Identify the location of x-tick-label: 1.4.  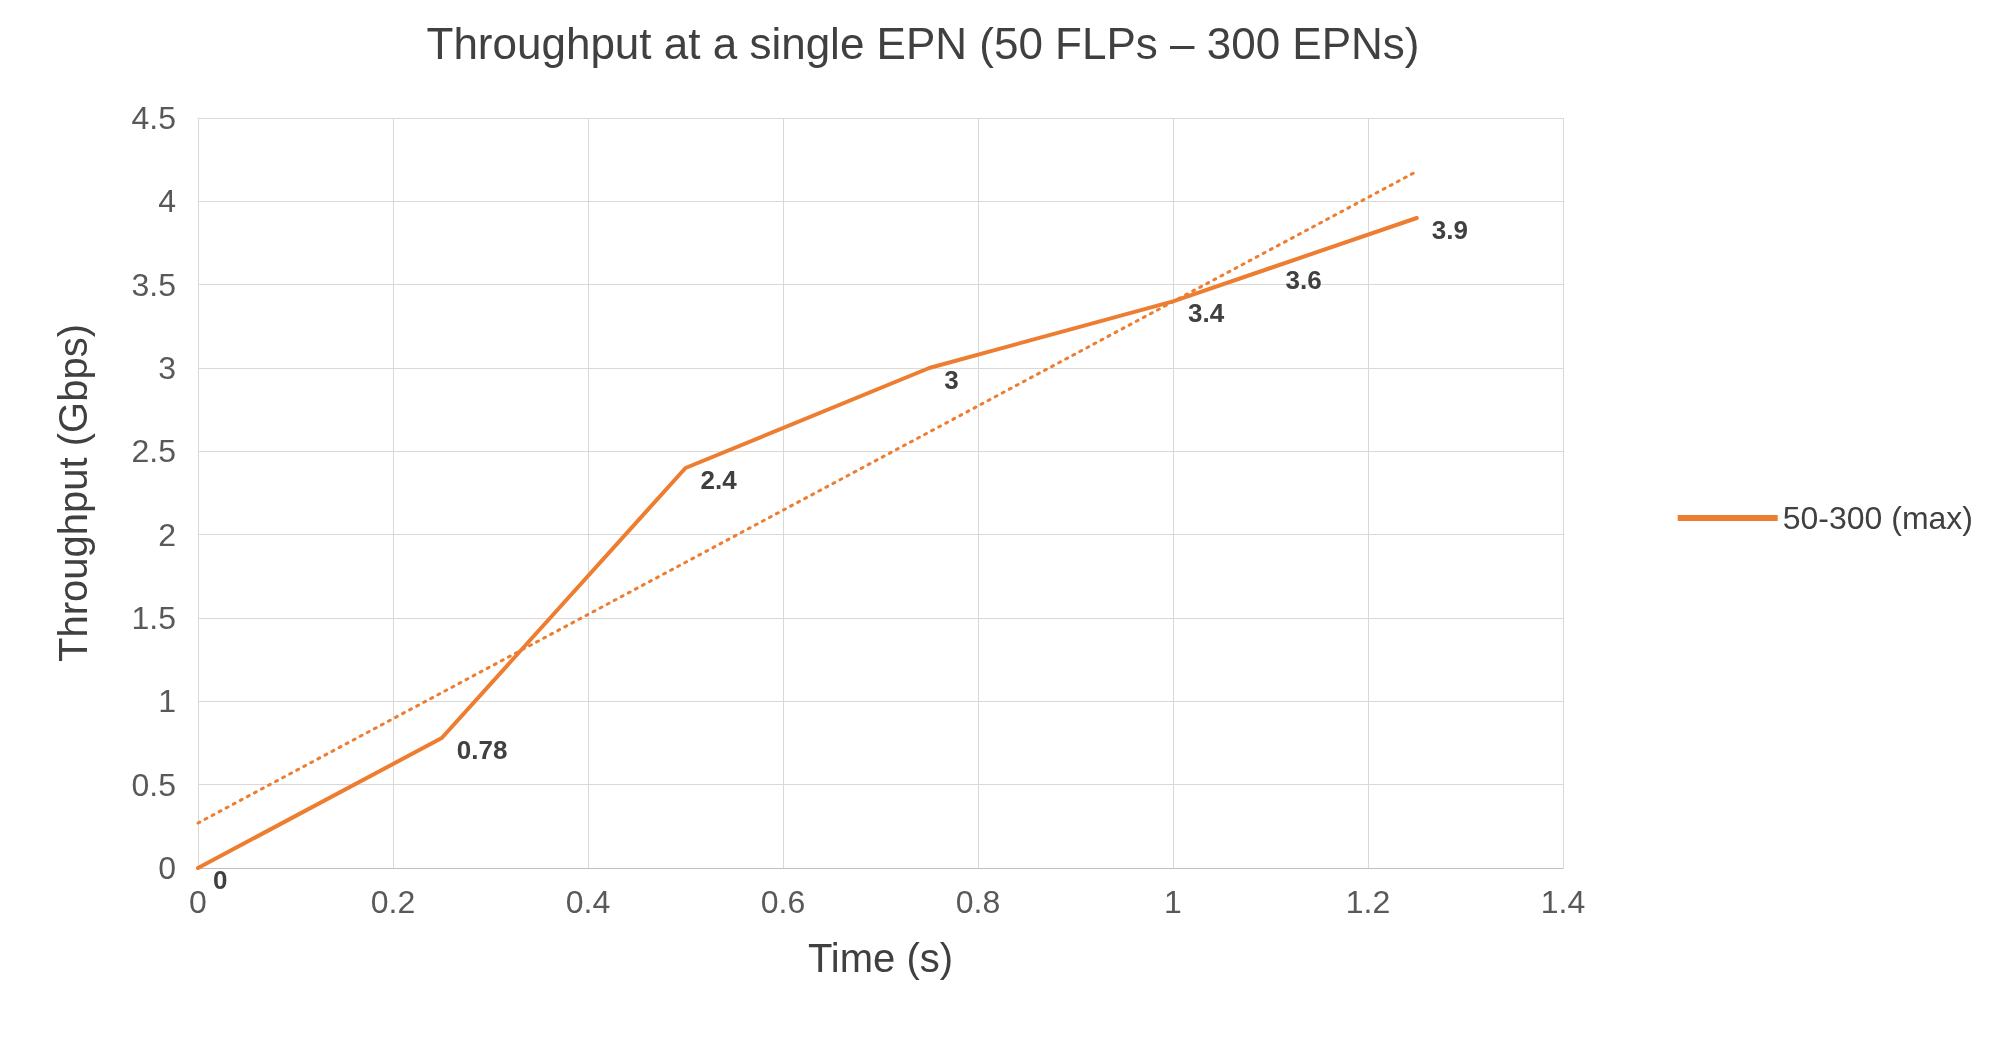
(1563, 902).